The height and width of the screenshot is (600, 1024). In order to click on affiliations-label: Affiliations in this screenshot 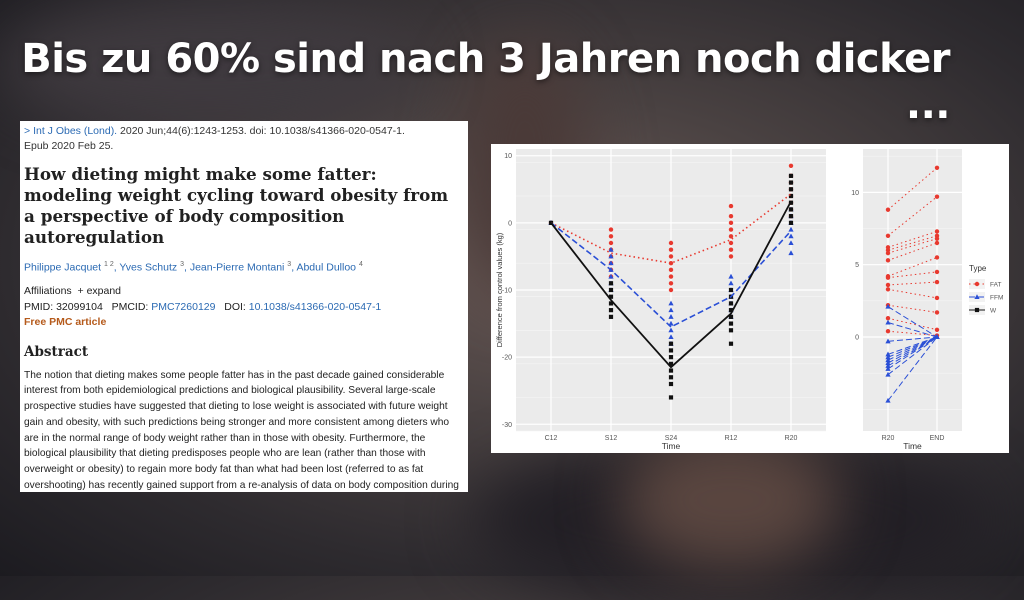, I will do `click(48, 290)`.